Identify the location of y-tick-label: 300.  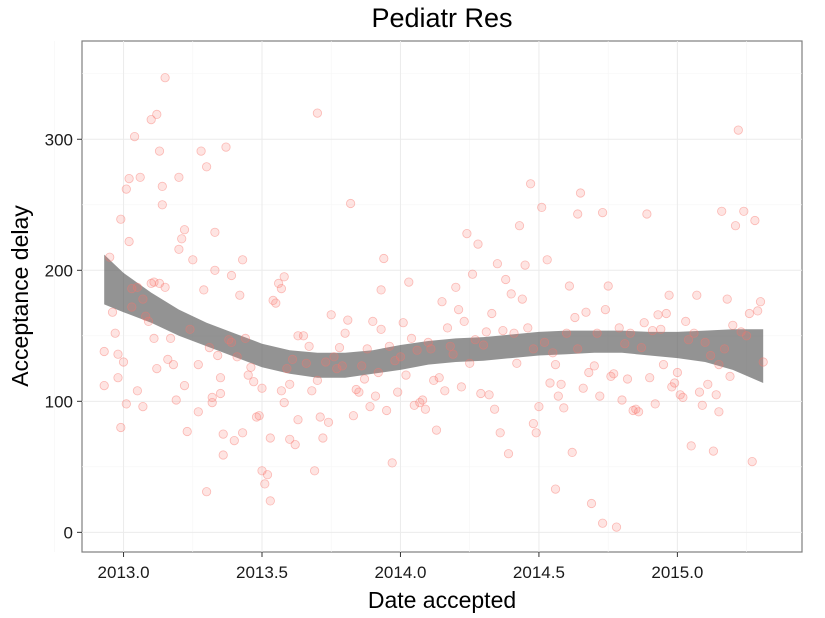
(59, 139).